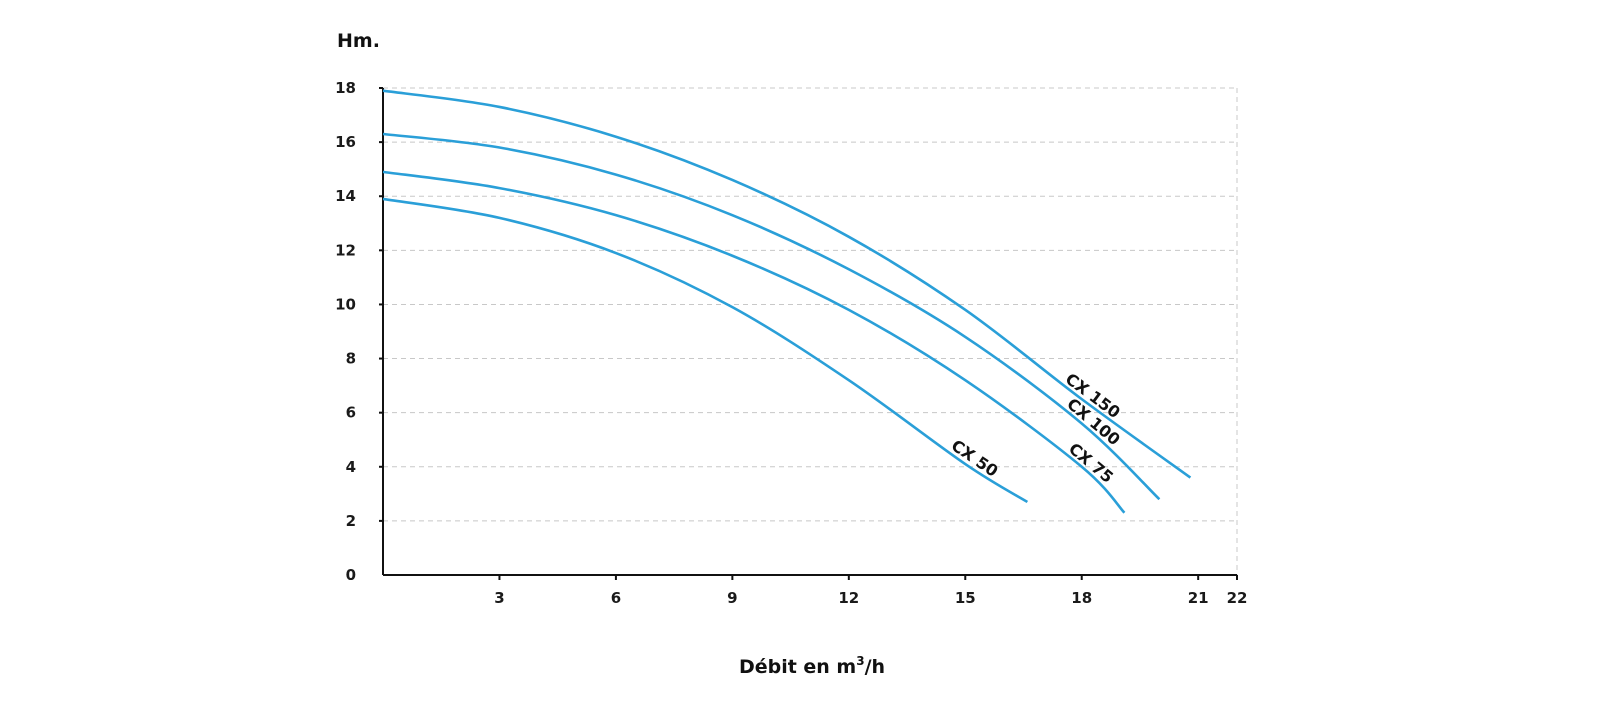 The height and width of the screenshot is (705, 1600). Describe the element at coordinates (870, 591) in the screenshot. I see `x-tick-labels: 3 6 9 12 15 18 21 22` at that location.